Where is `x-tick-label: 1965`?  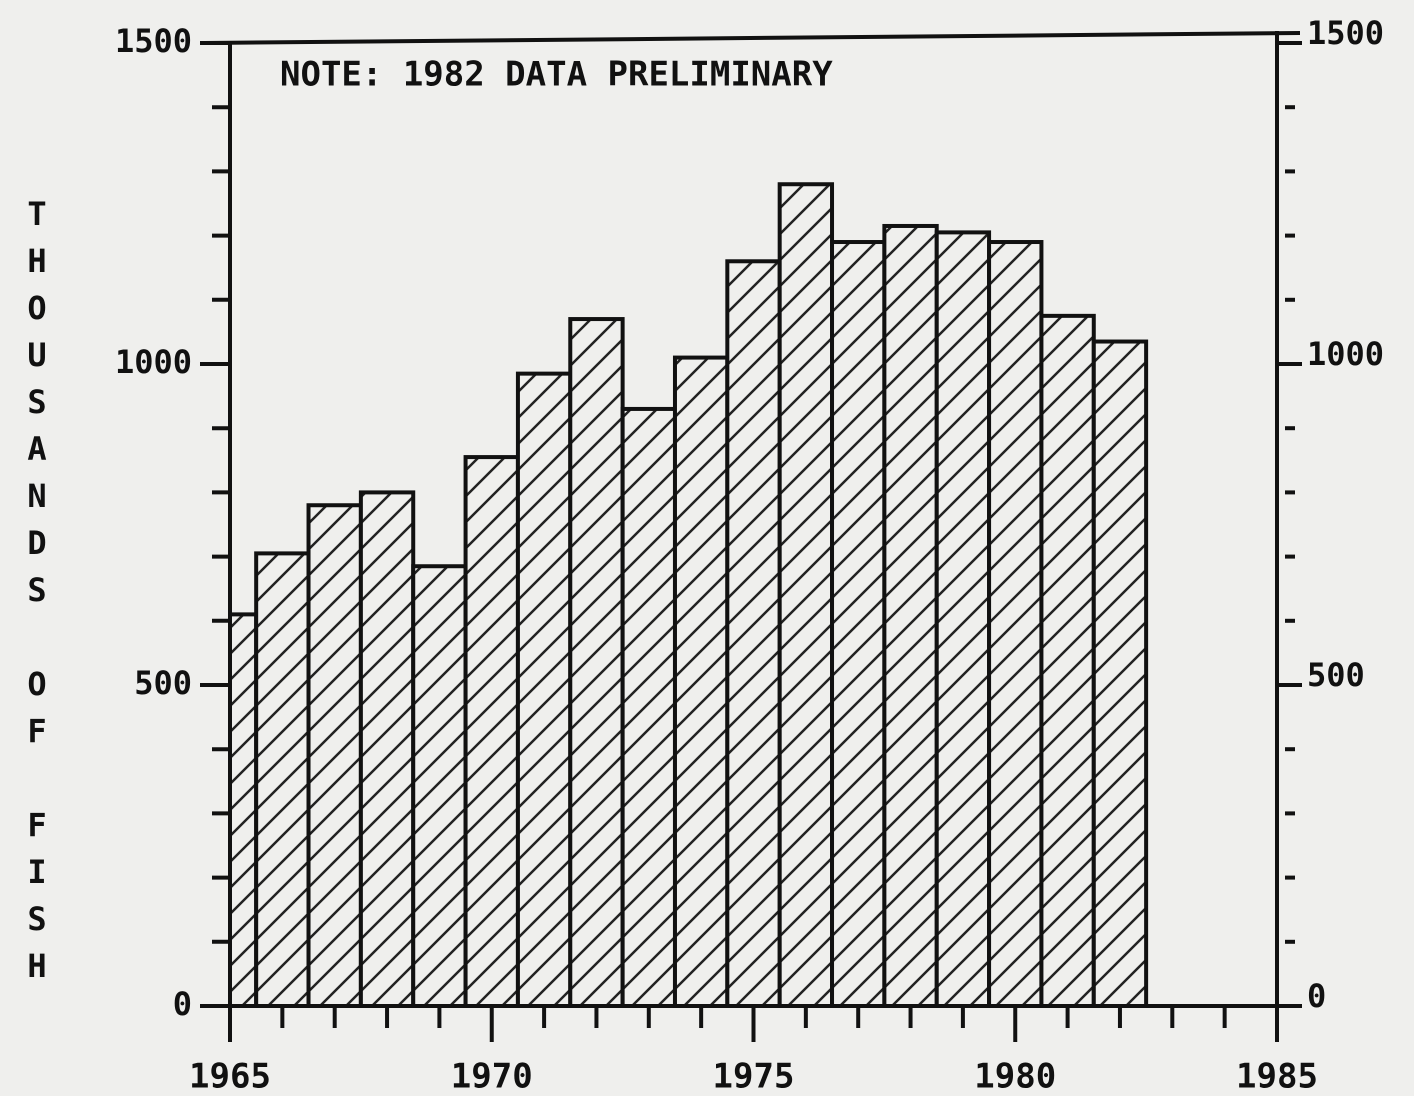 x-tick-label: 1965 is located at coordinates (230, 1076).